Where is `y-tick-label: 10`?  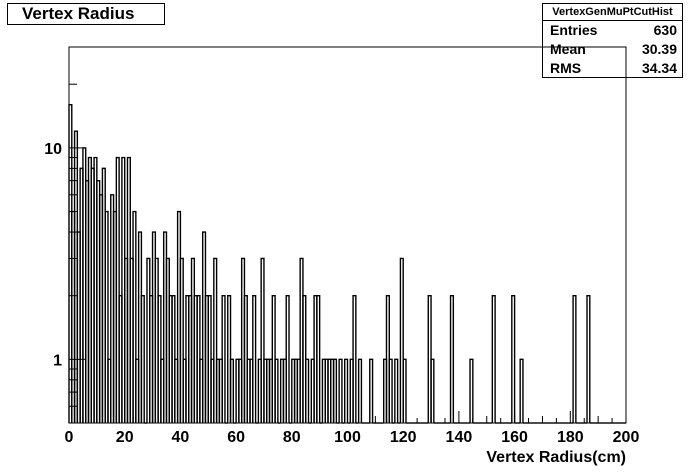
y-tick-label: 10 is located at coordinates (53, 149).